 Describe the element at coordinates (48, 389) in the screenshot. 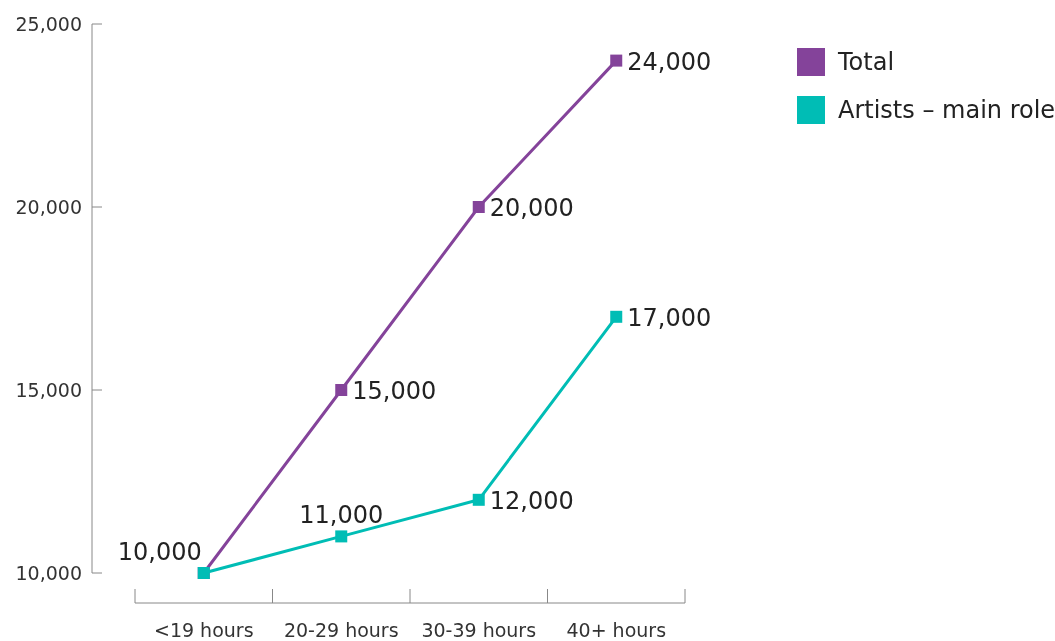

I see `y-tick-label: 15,000` at that location.